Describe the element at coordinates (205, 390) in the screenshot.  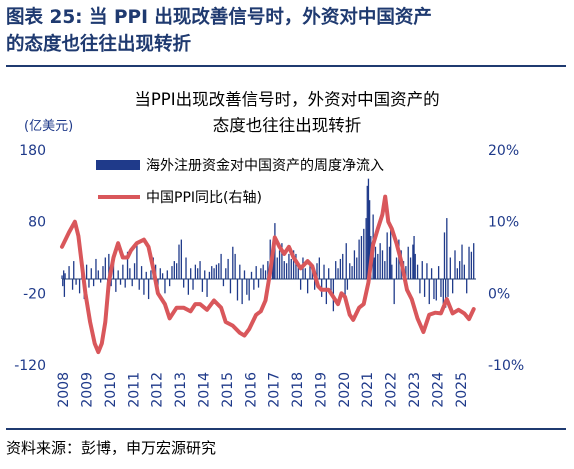
I see `x-tick-label: 2014` at that location.